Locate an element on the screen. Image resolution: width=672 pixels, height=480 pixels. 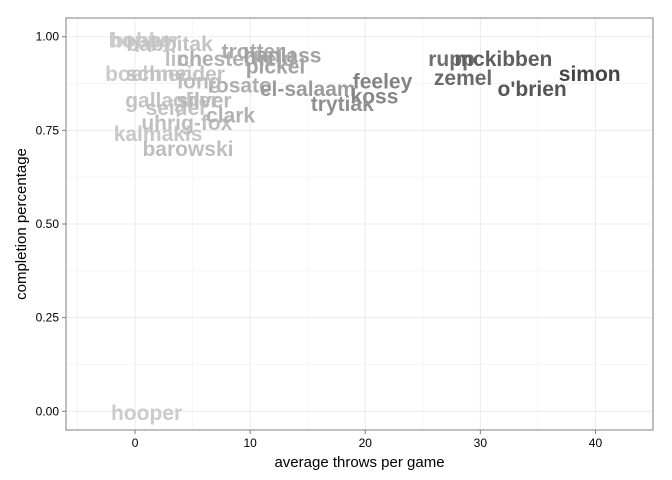
point-label: el-salaam is located at coordinates (308, 89).